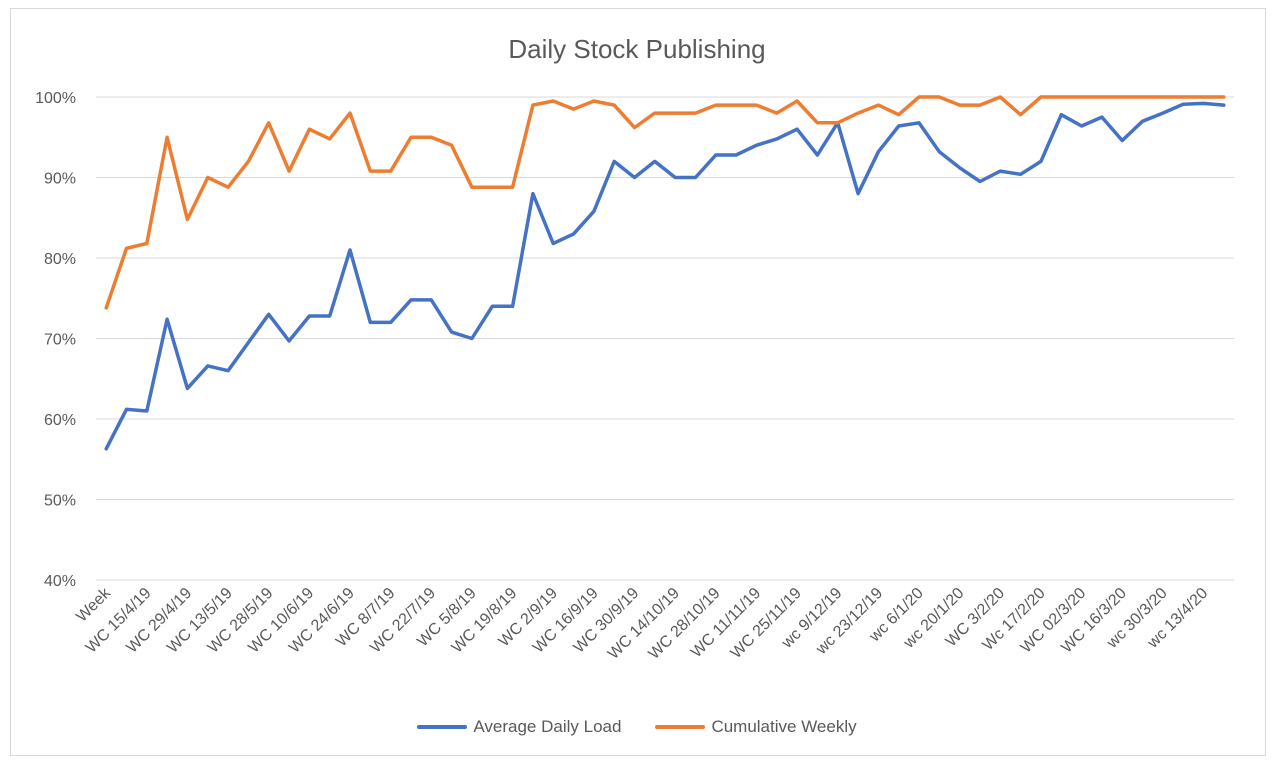 This screenshot has height=762, width=1274. I want to click on y-axis-ticks: 40% 50% 60% 70% 80% 90% 100%, so click(55, 340).